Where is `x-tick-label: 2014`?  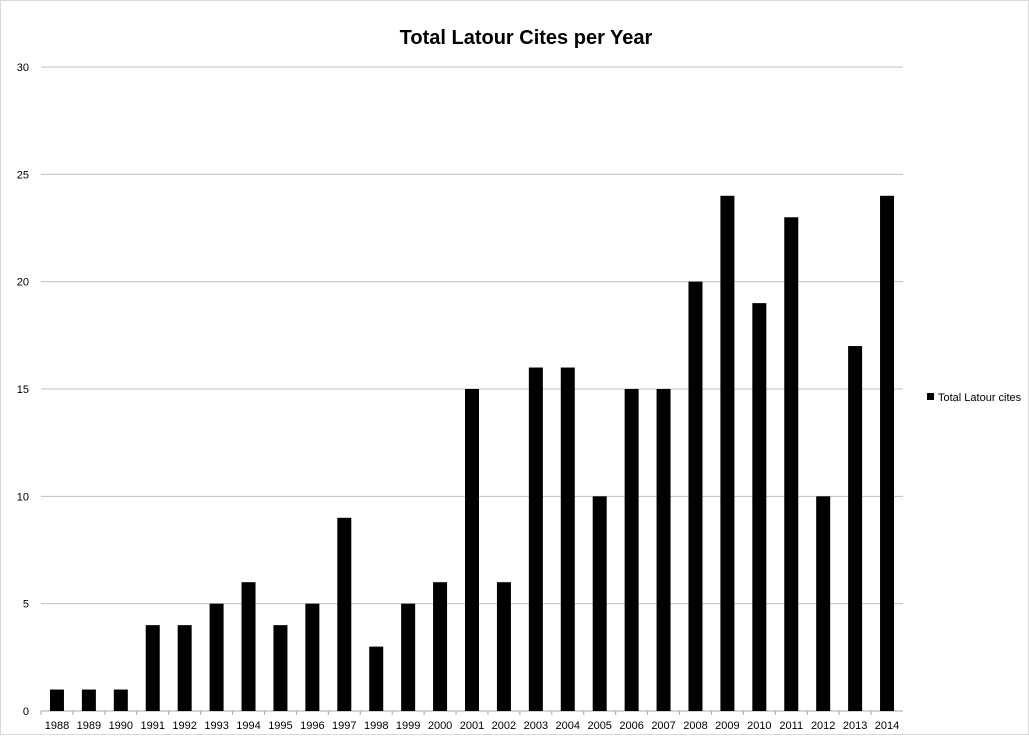
x-tick-label: 2014 is located at coordinates (887, 726).